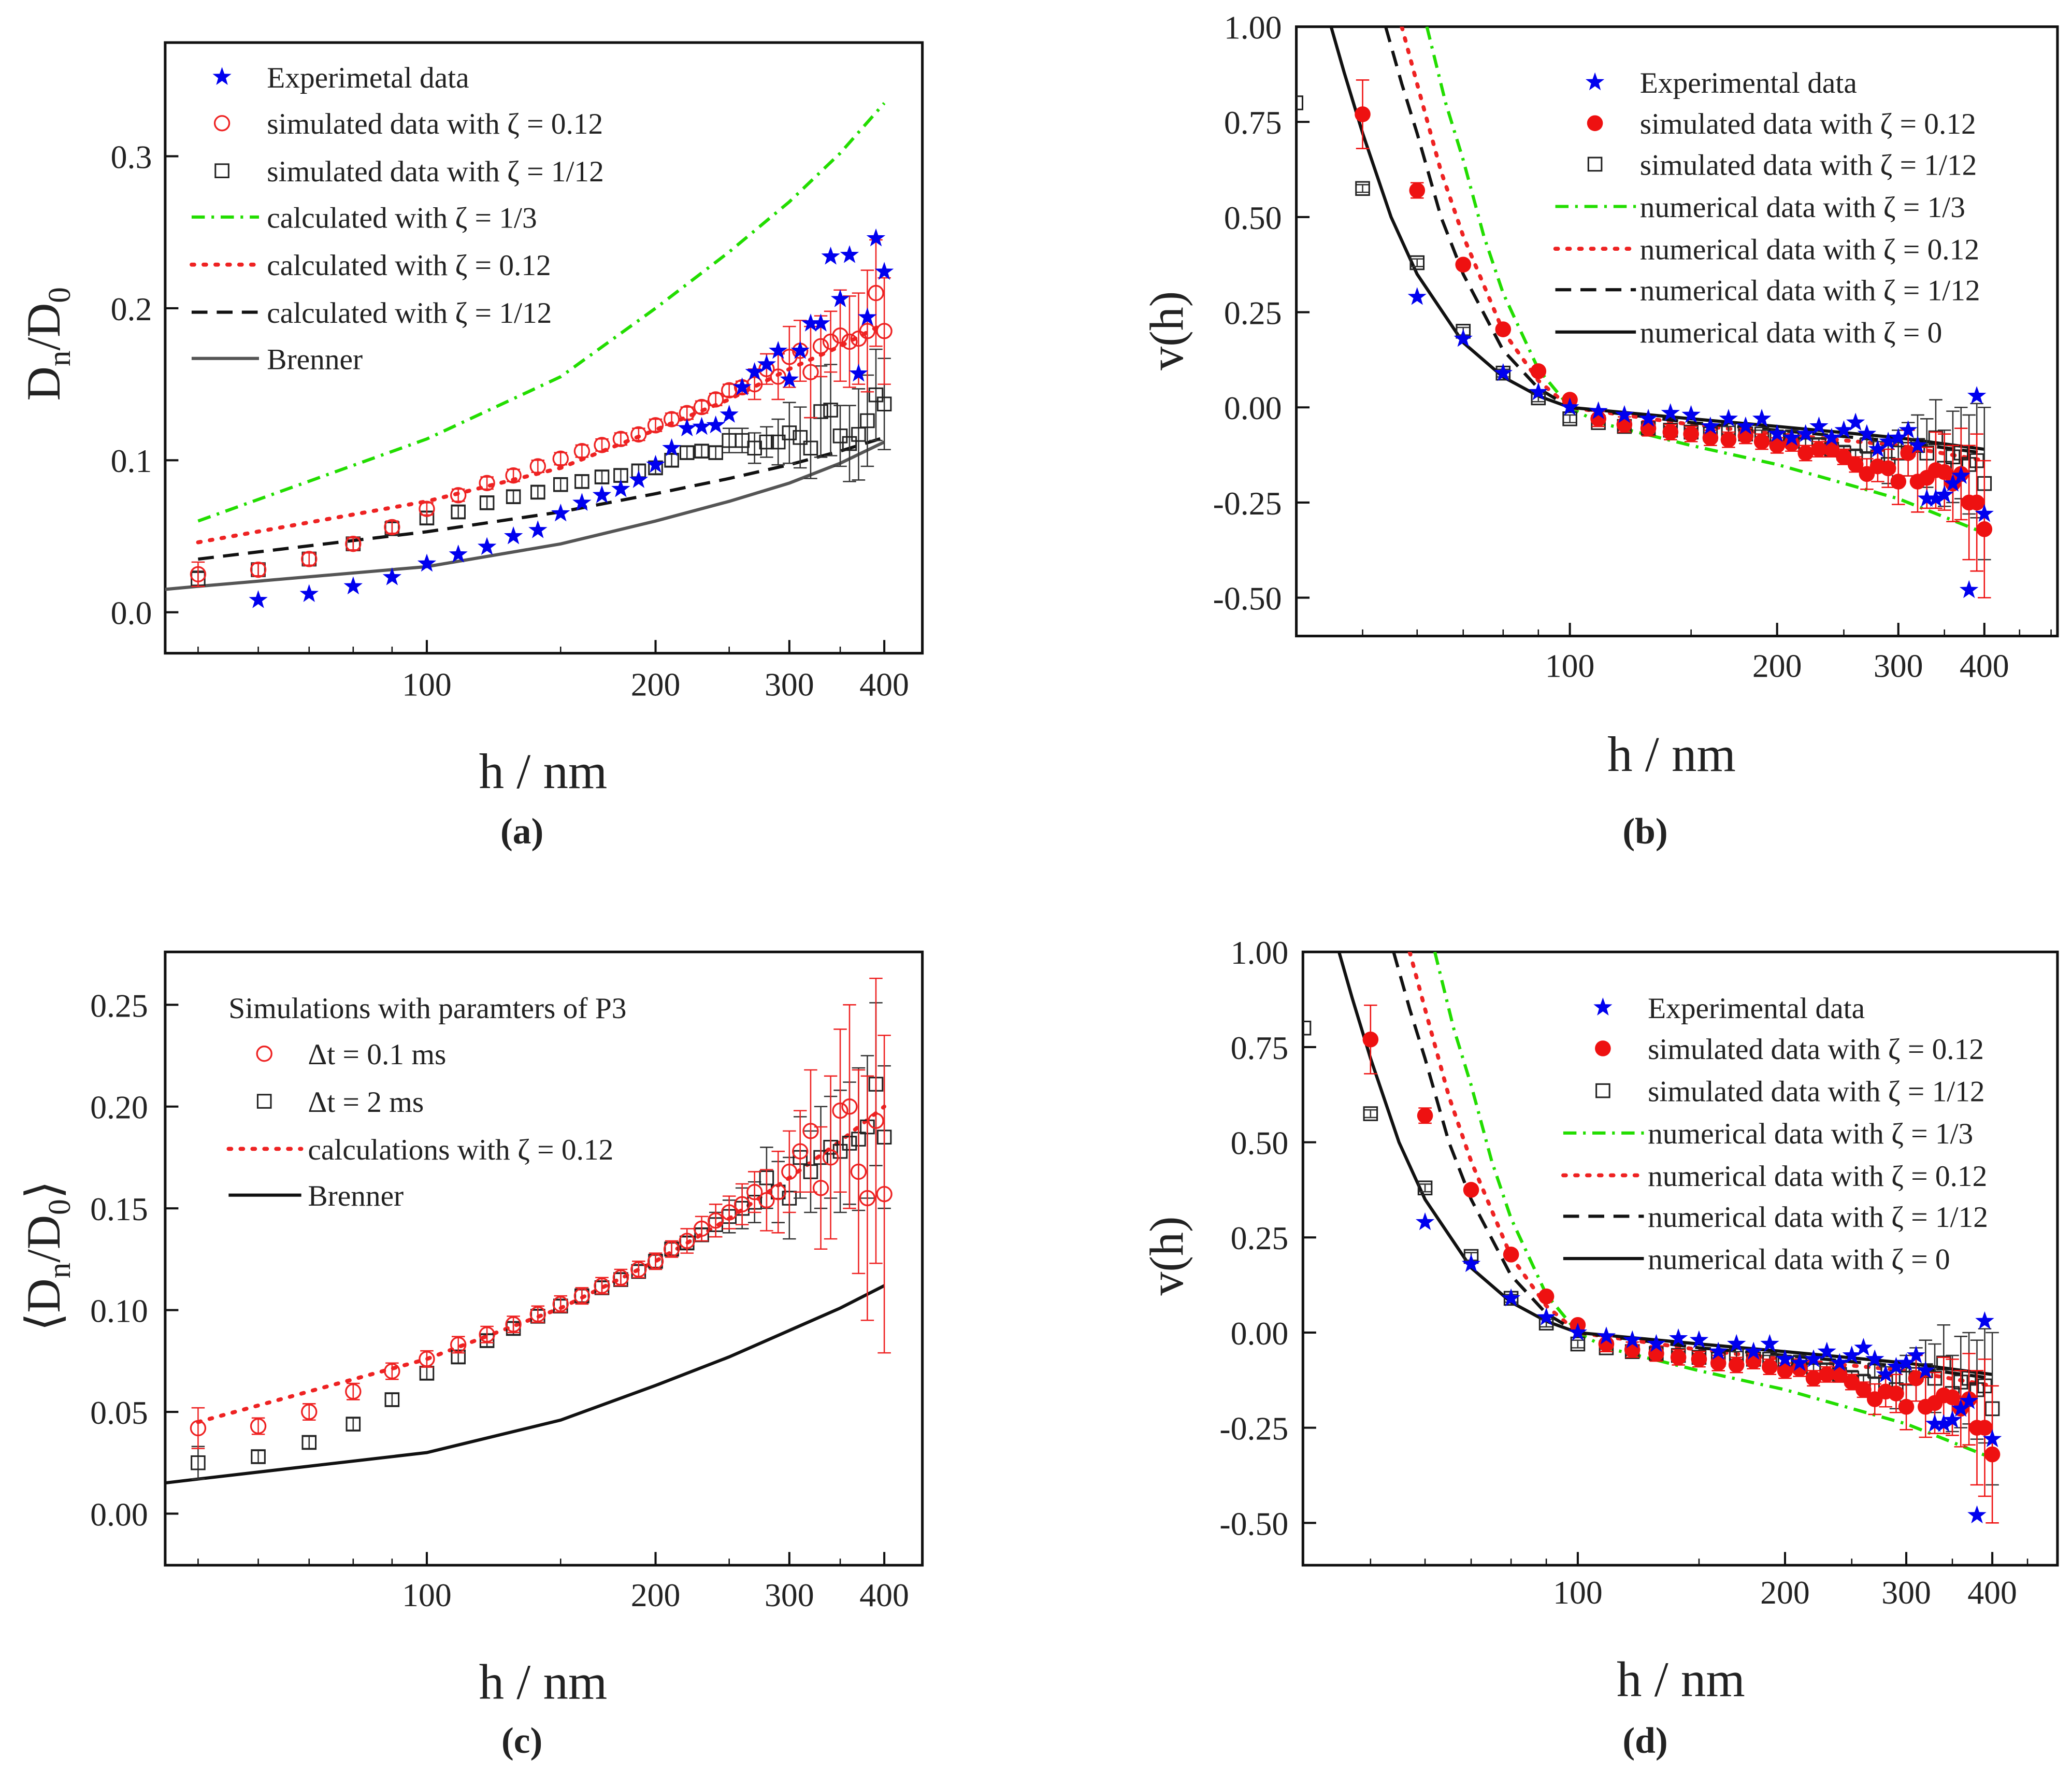 Image resolution: width=2072 pixels, height=1773 pixels. What do you see at coordinates (1166, 1256) in the screenshot?
I see `y-axis-title: v(h)` at bounding box center [1166, 1256].